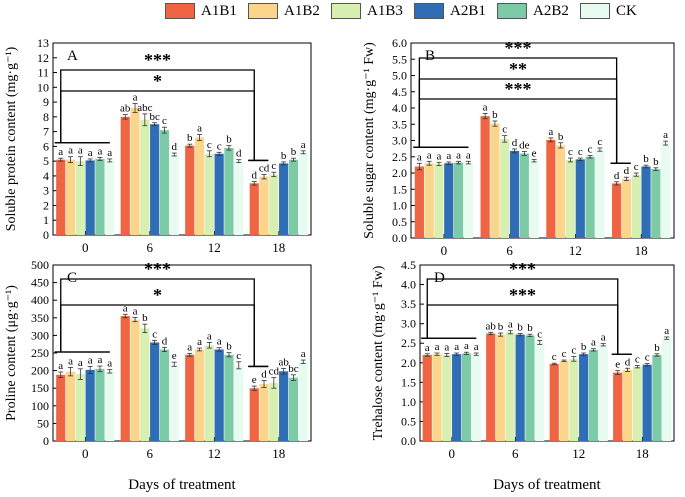 The height and width of the screenshot is (497, 685). Describe the element at coordinates (72, 56) in the screenshot. I see `panel-letter: A` at that location.